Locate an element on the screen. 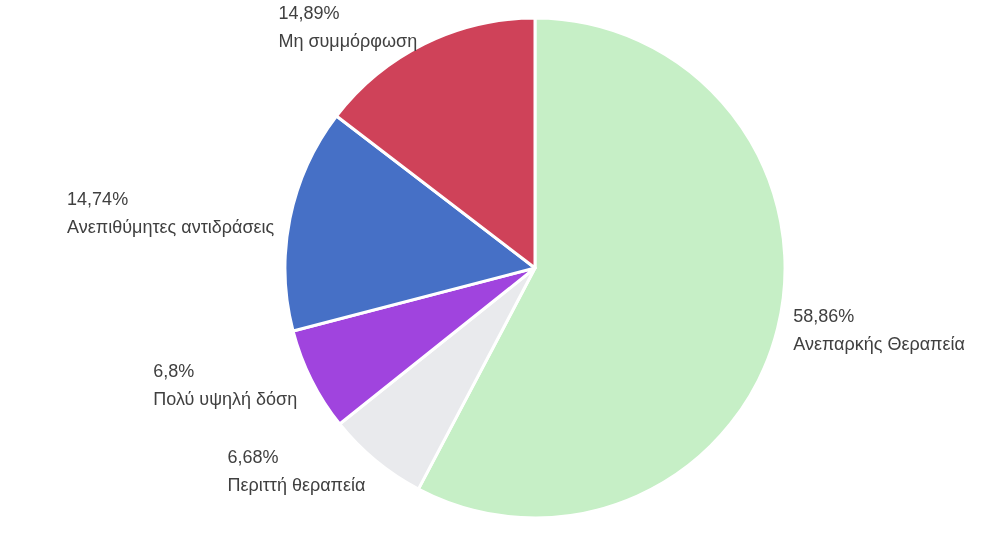 This screenshot has width=1008, height=545. slice-label: Περιττή θεραπεία is located at coordinates (296, 484).